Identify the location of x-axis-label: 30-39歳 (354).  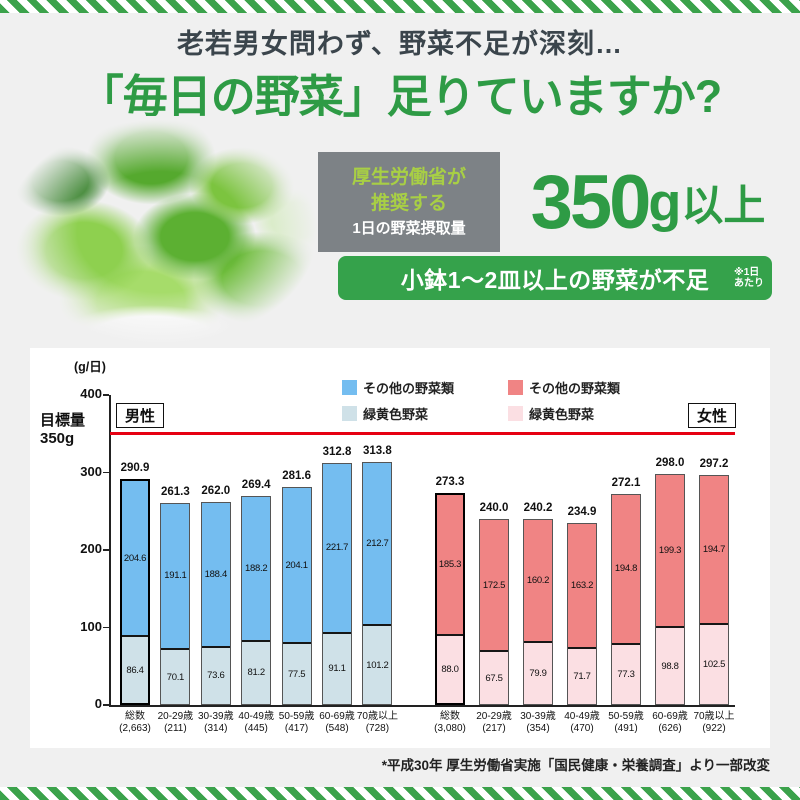
(538, 722).